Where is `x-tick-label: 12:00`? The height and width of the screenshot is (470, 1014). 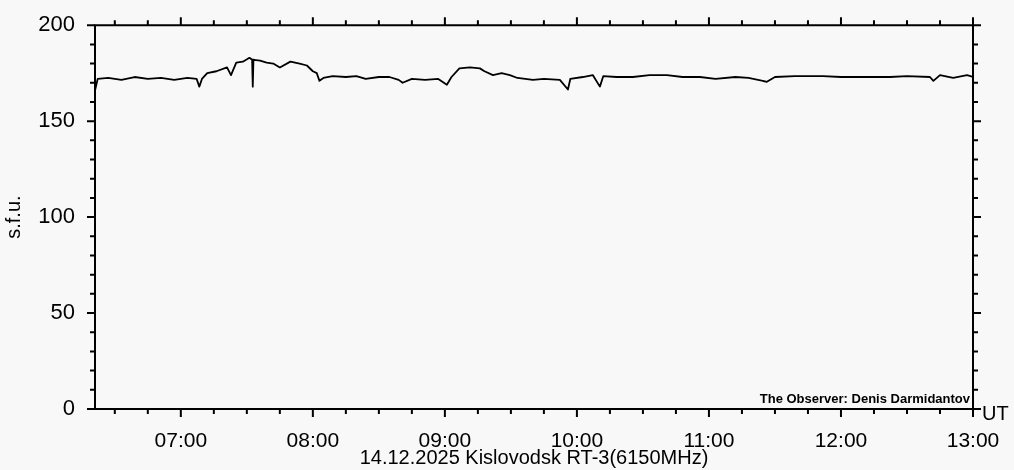
x-tick-label: 12:00 is located at coordinates (841, 440).